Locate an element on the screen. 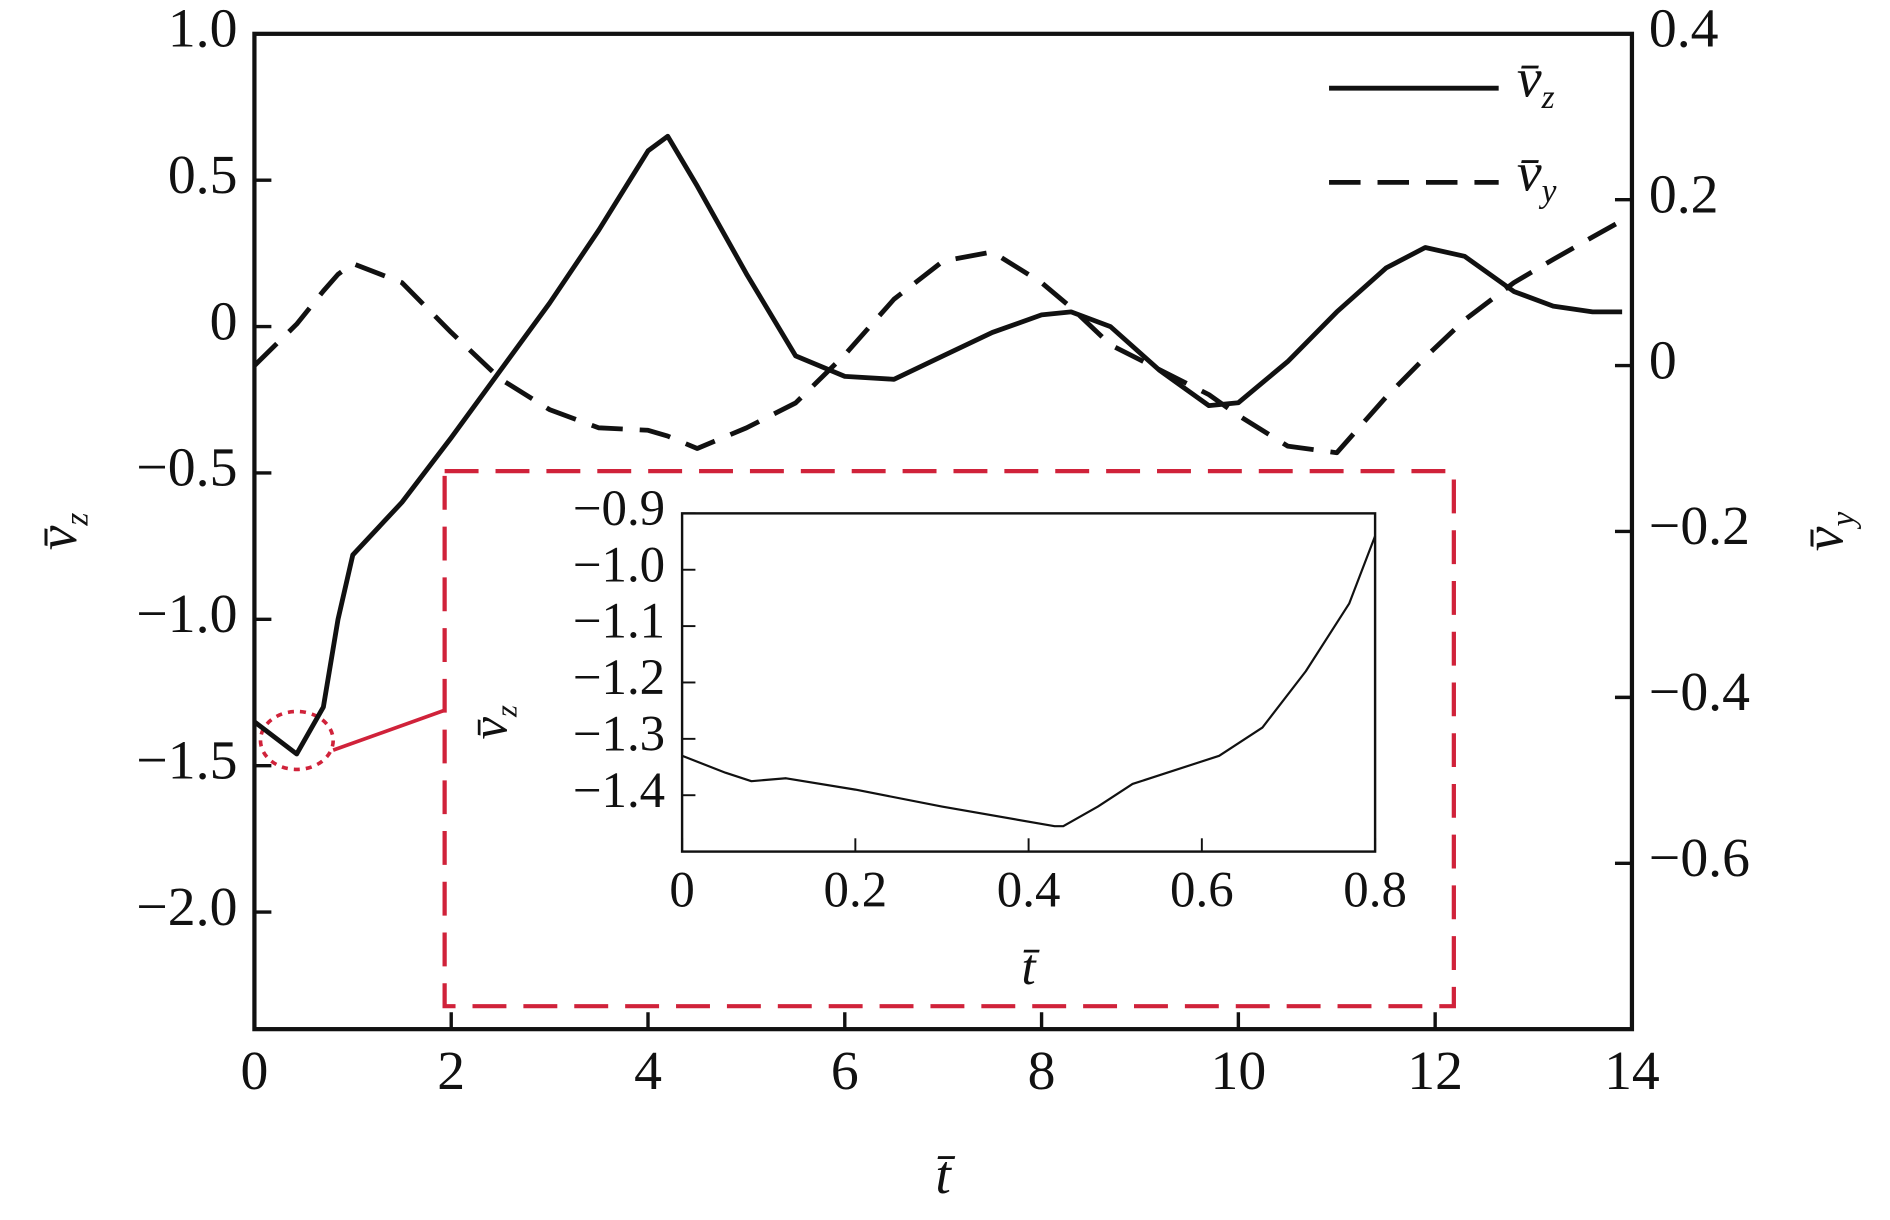 This screenshot has width=1890, height=1220. y2-tick-label: −0.4 is located at coordinates (1699, 692).